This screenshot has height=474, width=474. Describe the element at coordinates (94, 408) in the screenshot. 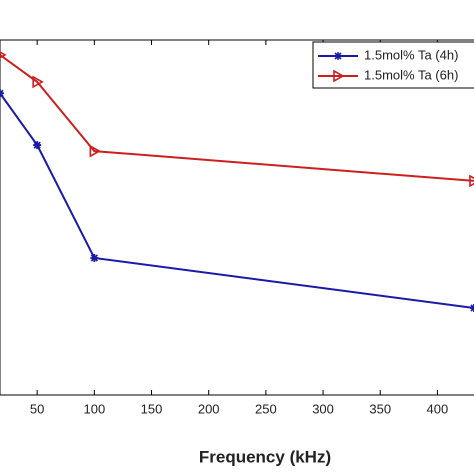

I see `x-tick-label: 100` at that location.